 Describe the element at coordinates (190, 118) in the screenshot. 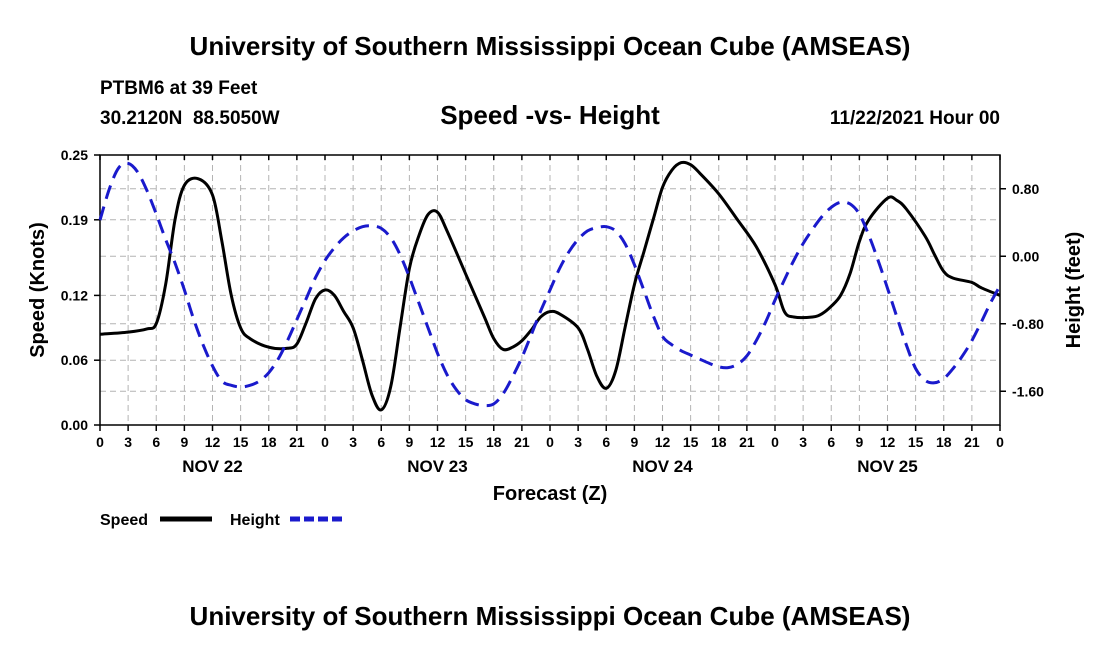

I see `station-coordinates: 30.2120N 88.5050W` at that location.